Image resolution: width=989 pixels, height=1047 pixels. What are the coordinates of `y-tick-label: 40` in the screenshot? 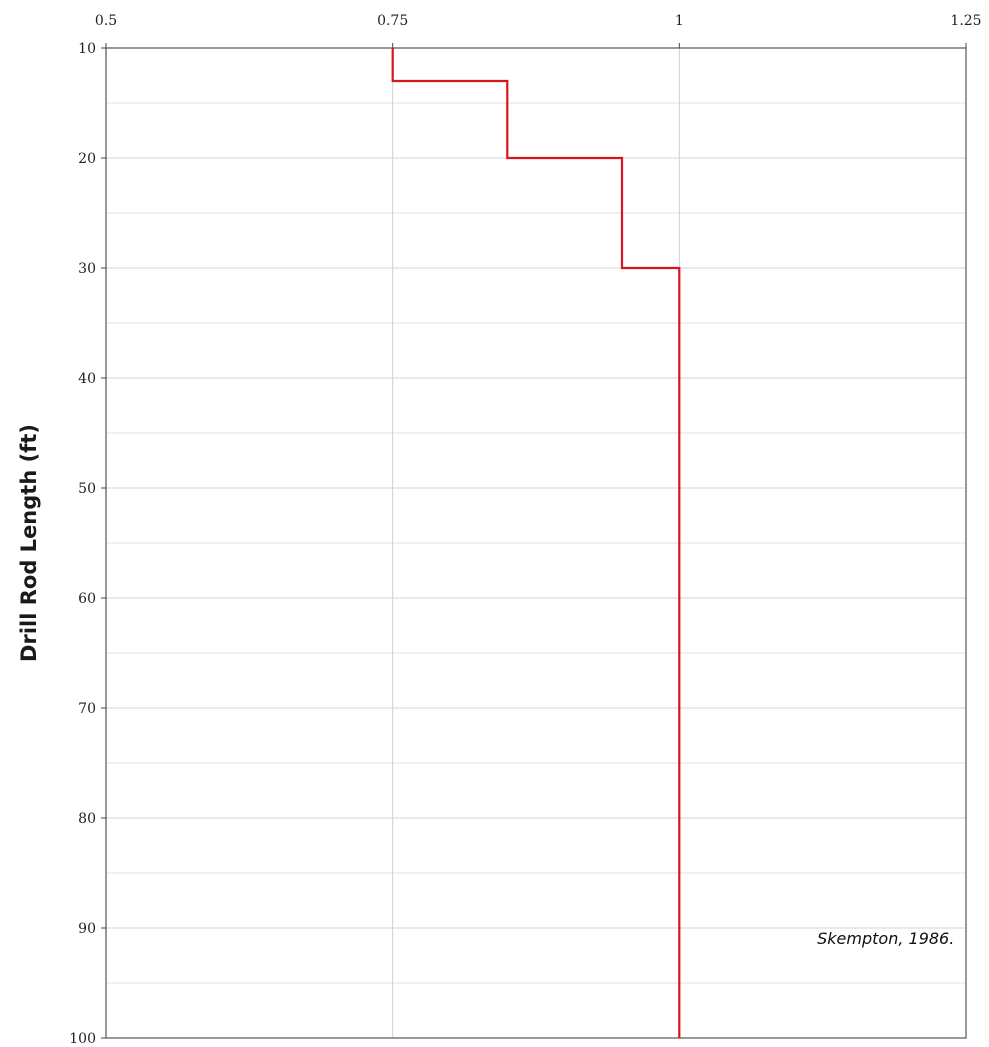 It's located at (87, 379).